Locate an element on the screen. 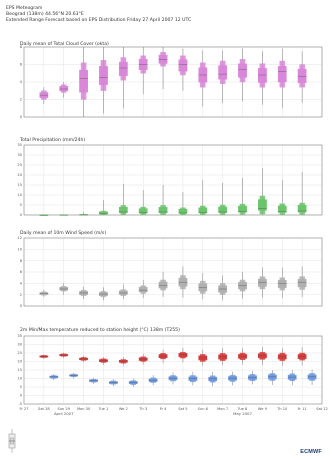 The image size is (332, 460). panel-title: Total Precipitation (mm/24h) is located at coordinates (52, 140).